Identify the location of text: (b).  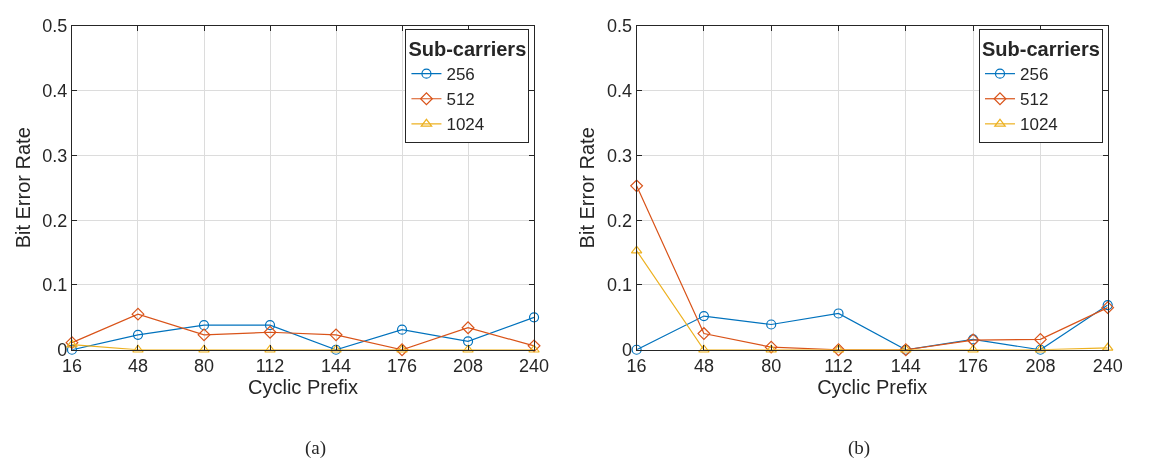
(859, 448).